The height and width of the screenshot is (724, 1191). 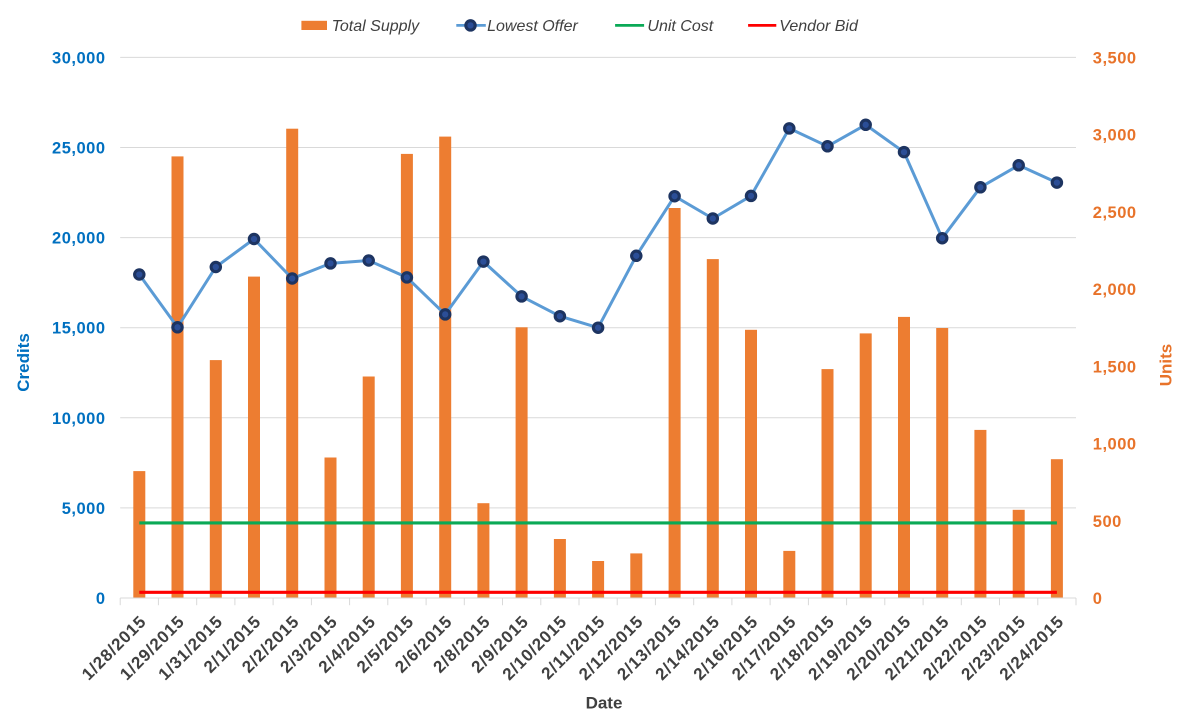 What do you see at coordinates (1115, 213) in the screenshot?
I see `svg-text: 2,500` at bounding box center [1115, 213].